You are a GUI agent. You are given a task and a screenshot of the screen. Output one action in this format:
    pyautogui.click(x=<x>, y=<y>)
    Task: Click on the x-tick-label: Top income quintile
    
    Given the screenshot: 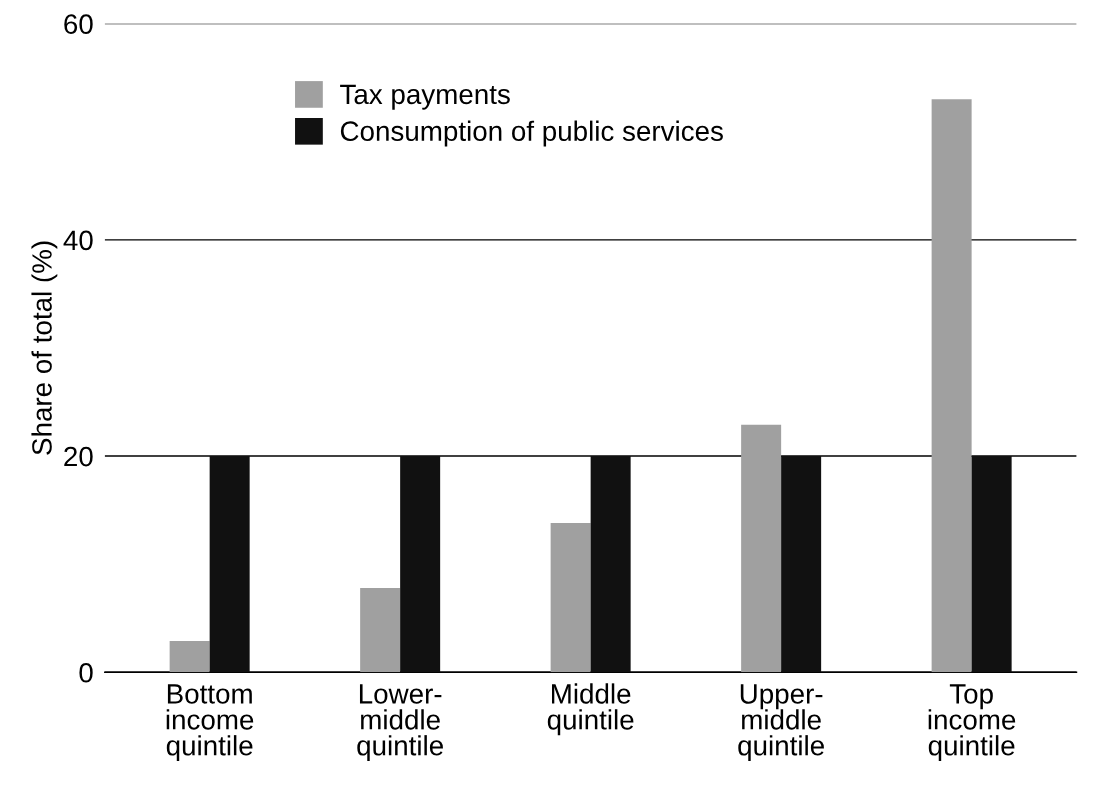 What is the action you would take?
    pyautogui.click(x=972, y=723)
    